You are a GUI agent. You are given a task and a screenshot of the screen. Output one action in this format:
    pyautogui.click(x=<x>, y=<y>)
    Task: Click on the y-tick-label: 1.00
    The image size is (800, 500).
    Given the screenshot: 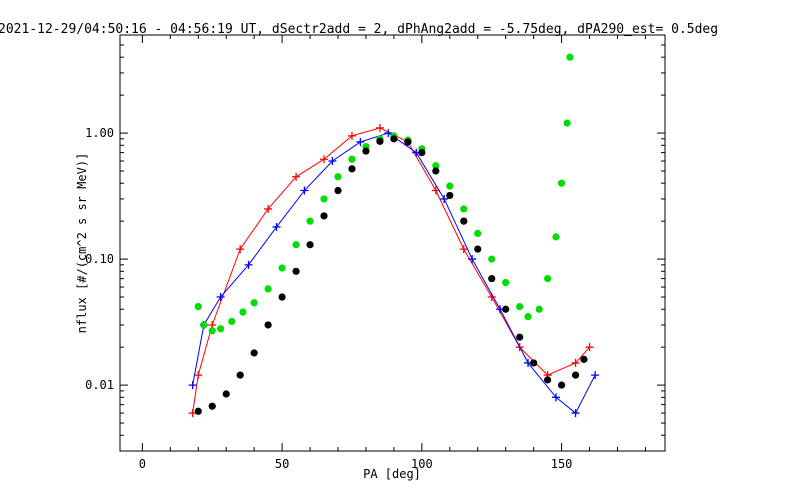 What is the action you would take?
    pyautogui.click(x=99, y=133)
    